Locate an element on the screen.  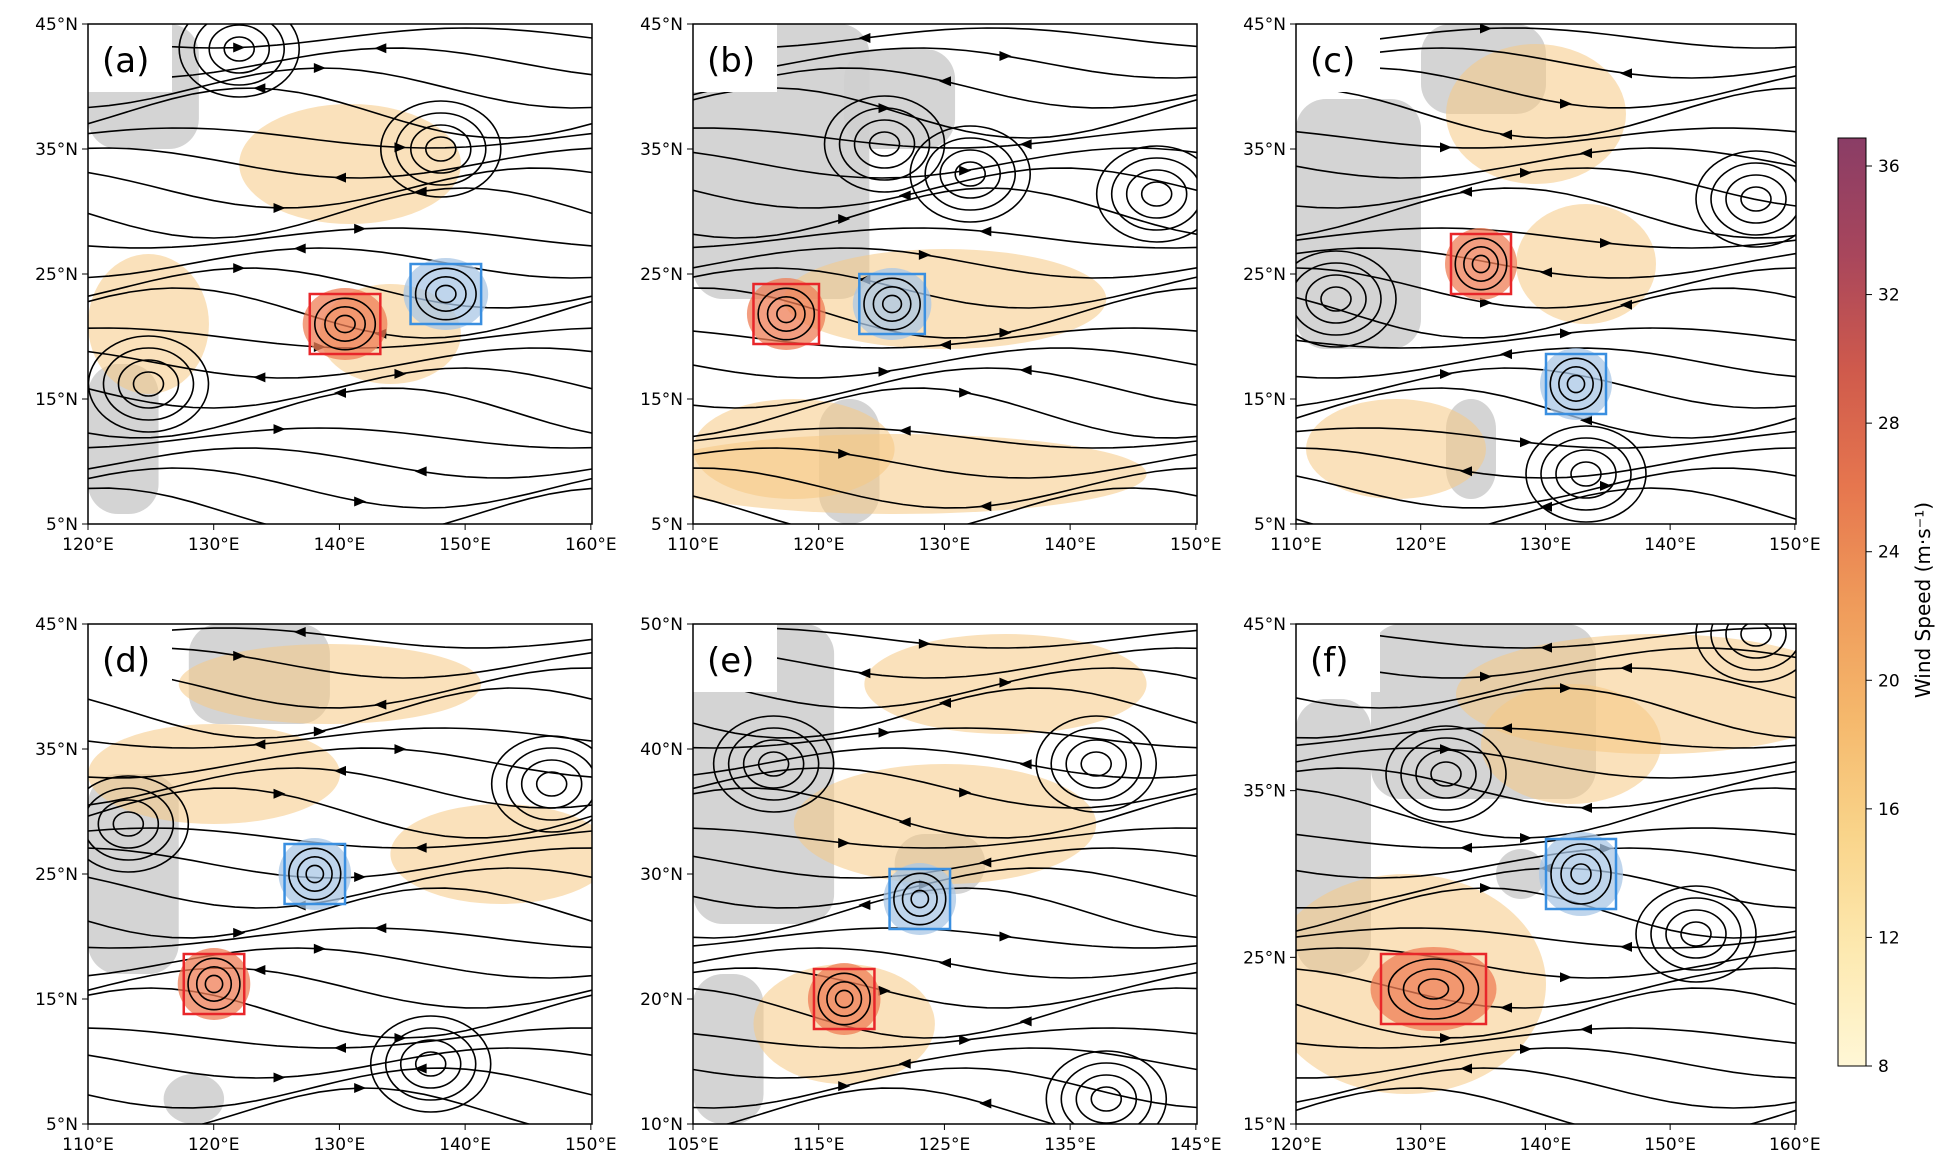
x-tick-label: 110°E is located at coordinates (693, 545).